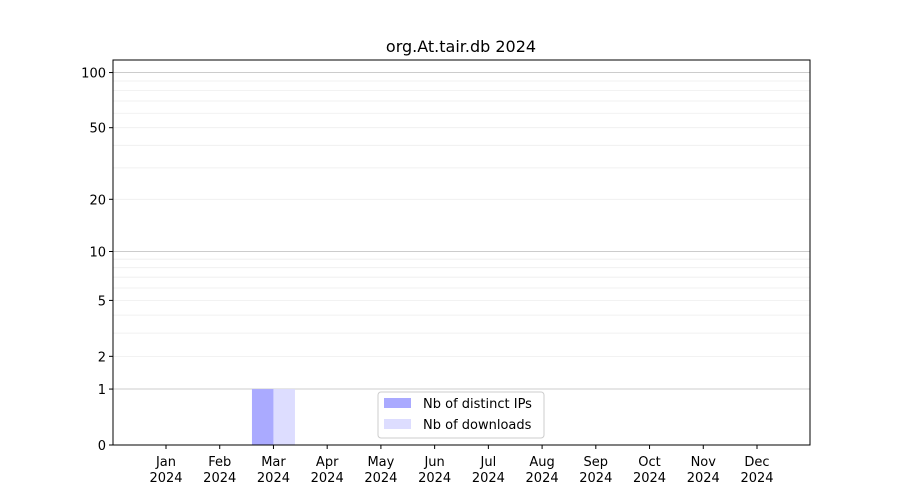  What do you see at coordinates (165, 462) in the screenshot?
I see `x-tick-label-line: Jan` at bounding box center [165, 462].